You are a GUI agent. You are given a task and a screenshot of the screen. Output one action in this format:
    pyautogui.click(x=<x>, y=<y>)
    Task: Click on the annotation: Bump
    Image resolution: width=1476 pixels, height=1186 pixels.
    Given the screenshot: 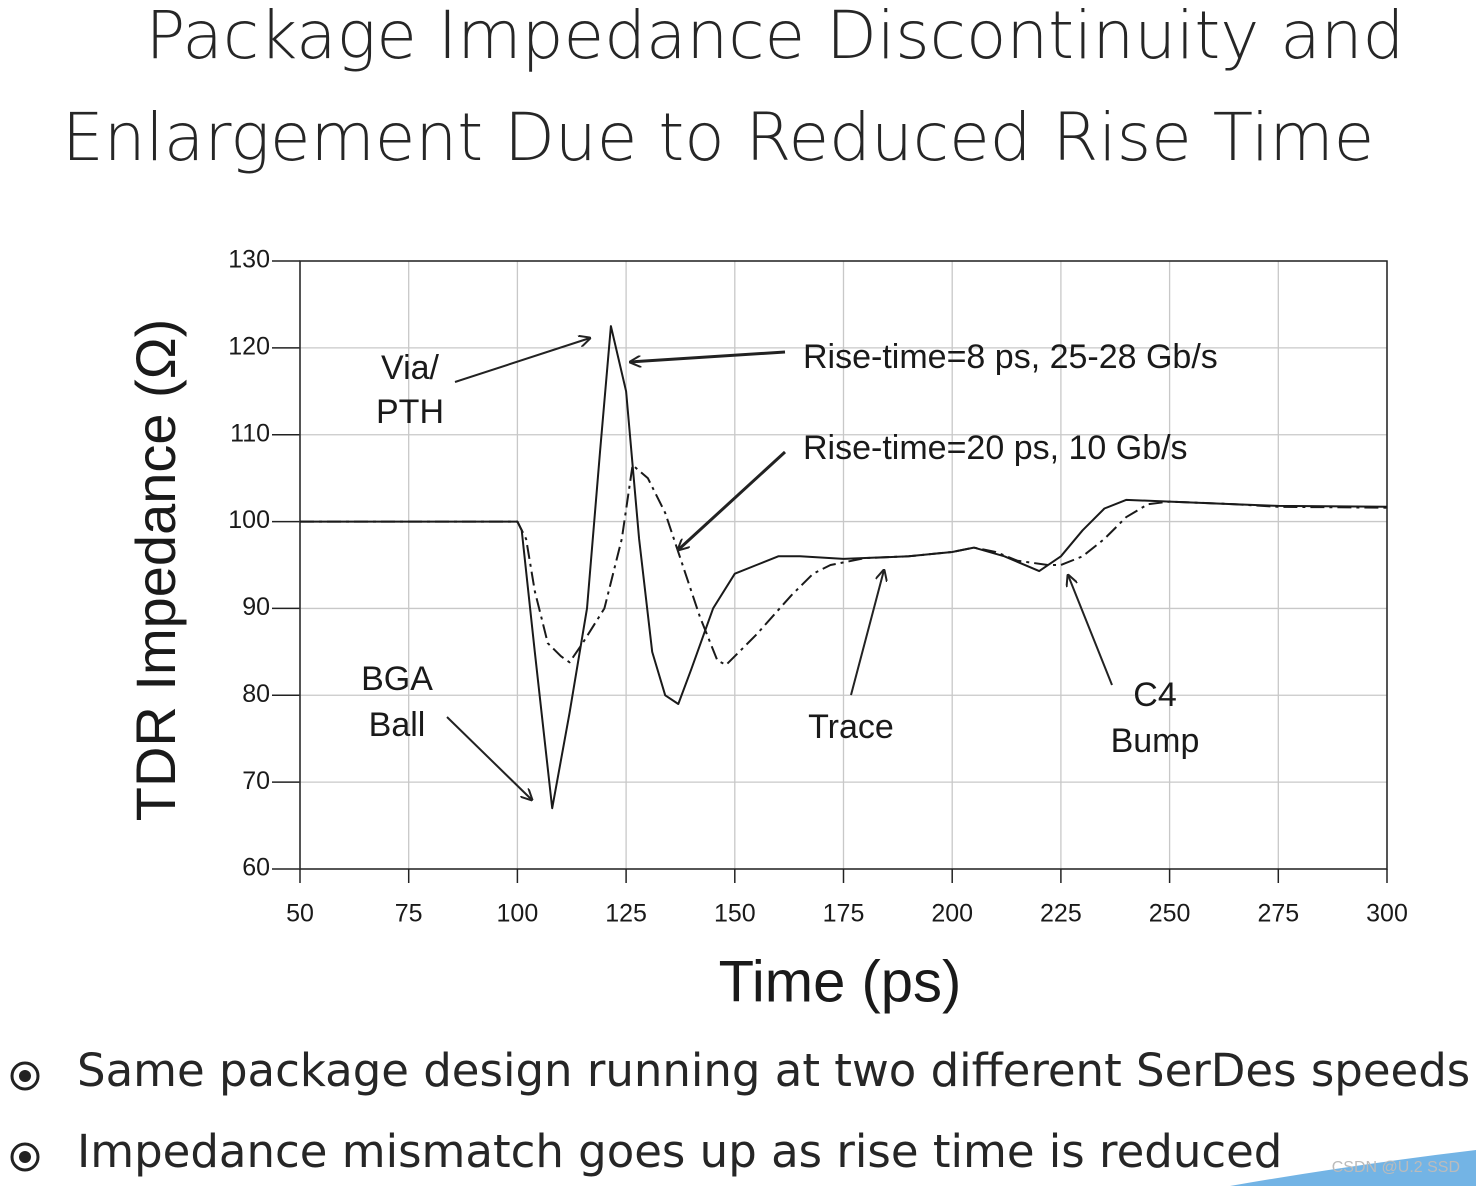 What is the action you would take?
    pyautogui.click(x=1155, y=741)
    